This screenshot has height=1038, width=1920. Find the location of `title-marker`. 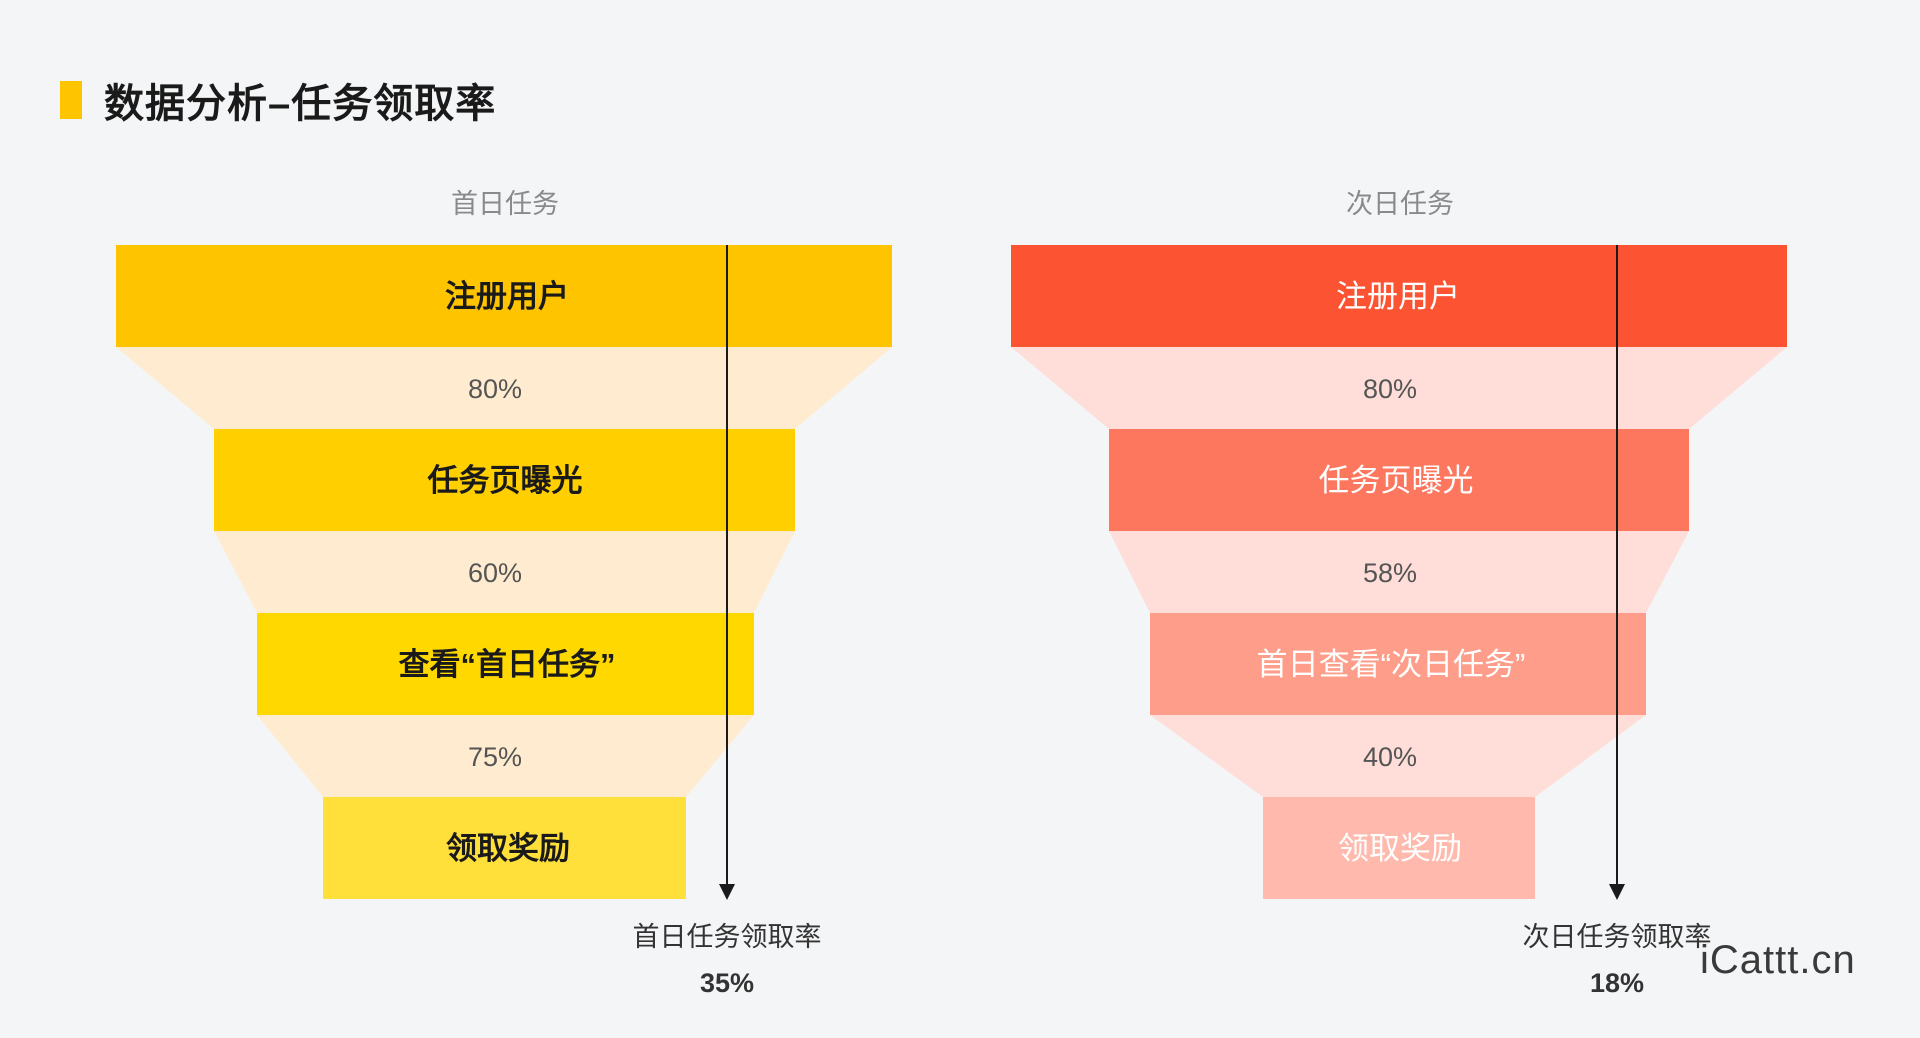

title-marker is located at coordinates (71, 100).